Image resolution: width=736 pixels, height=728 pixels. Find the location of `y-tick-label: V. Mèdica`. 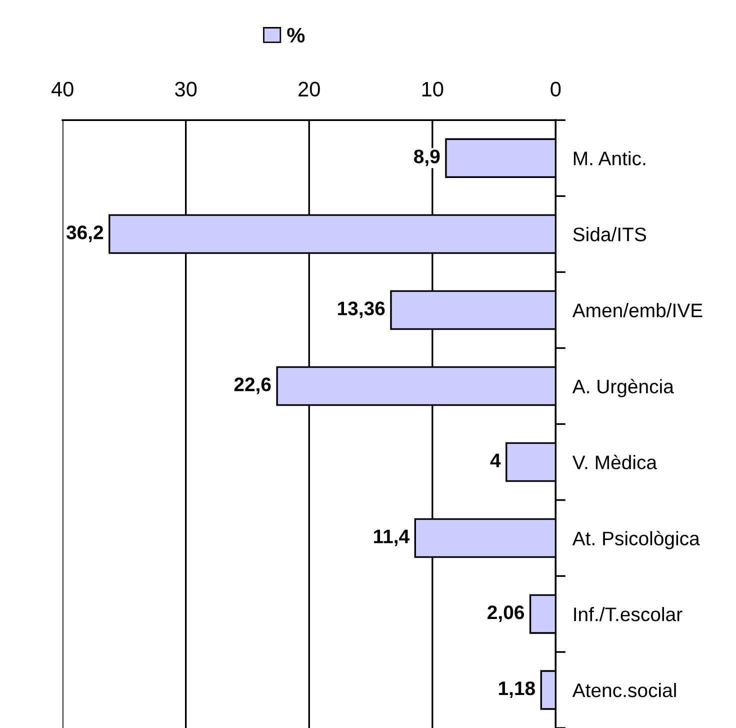

y-tick-label: V. Mèdica is located at coordinates (615, 462).